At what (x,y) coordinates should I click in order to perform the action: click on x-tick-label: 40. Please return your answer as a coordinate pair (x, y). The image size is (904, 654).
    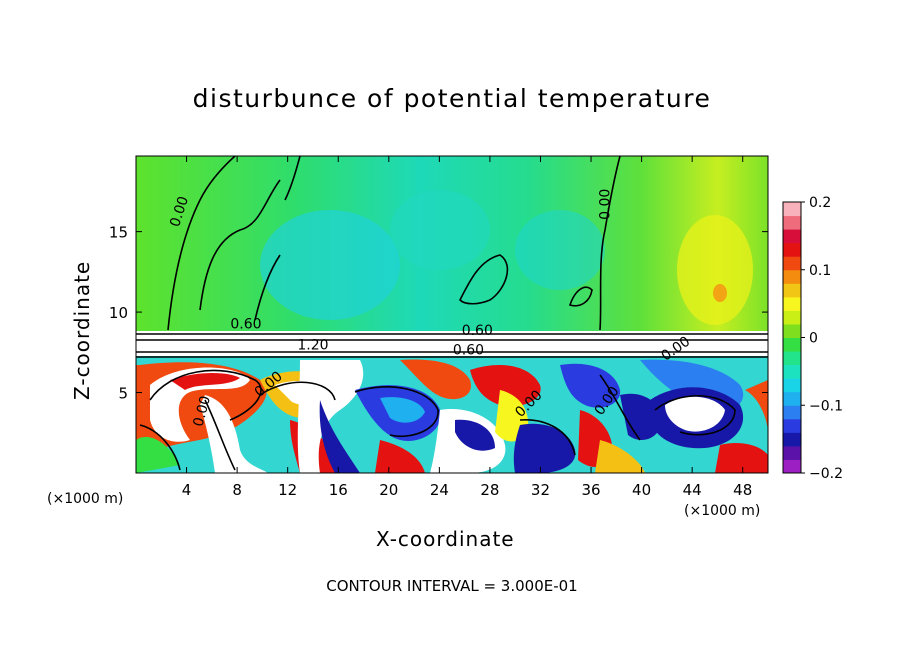
    Looking at the image, I should click on (641, 490).